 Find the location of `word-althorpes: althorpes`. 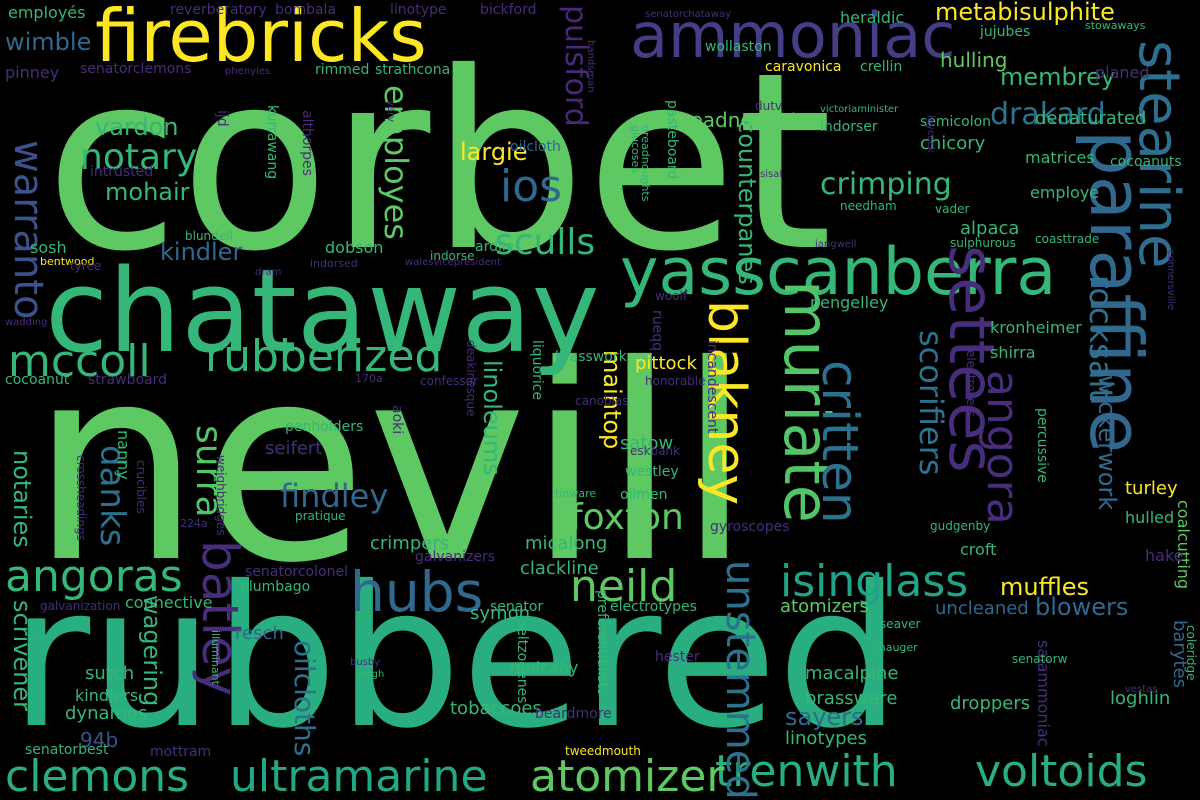

word-althorpes: althorpes is located at coordinates (307, 143).